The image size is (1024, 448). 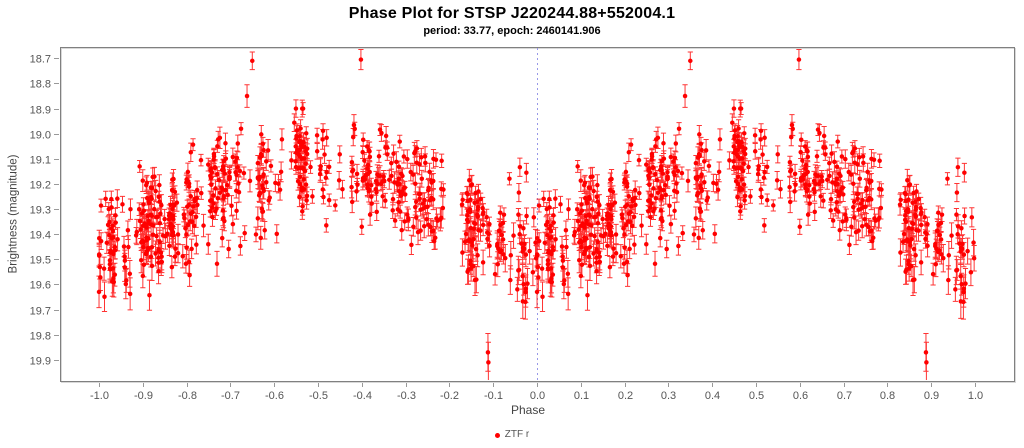 What do you see at coordinates (528, 410) in the screenshot?
I see `x-axis-label: Phase` at bounding box center [528, 410].